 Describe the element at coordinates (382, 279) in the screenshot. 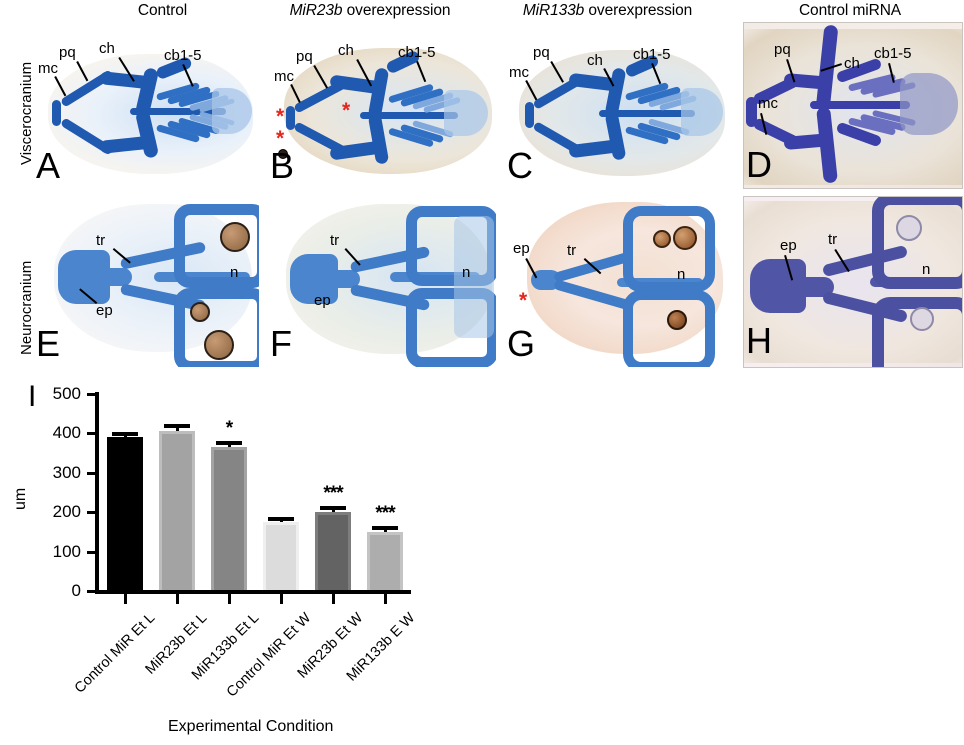

I see `panel-f: tr ep n F` at that location.